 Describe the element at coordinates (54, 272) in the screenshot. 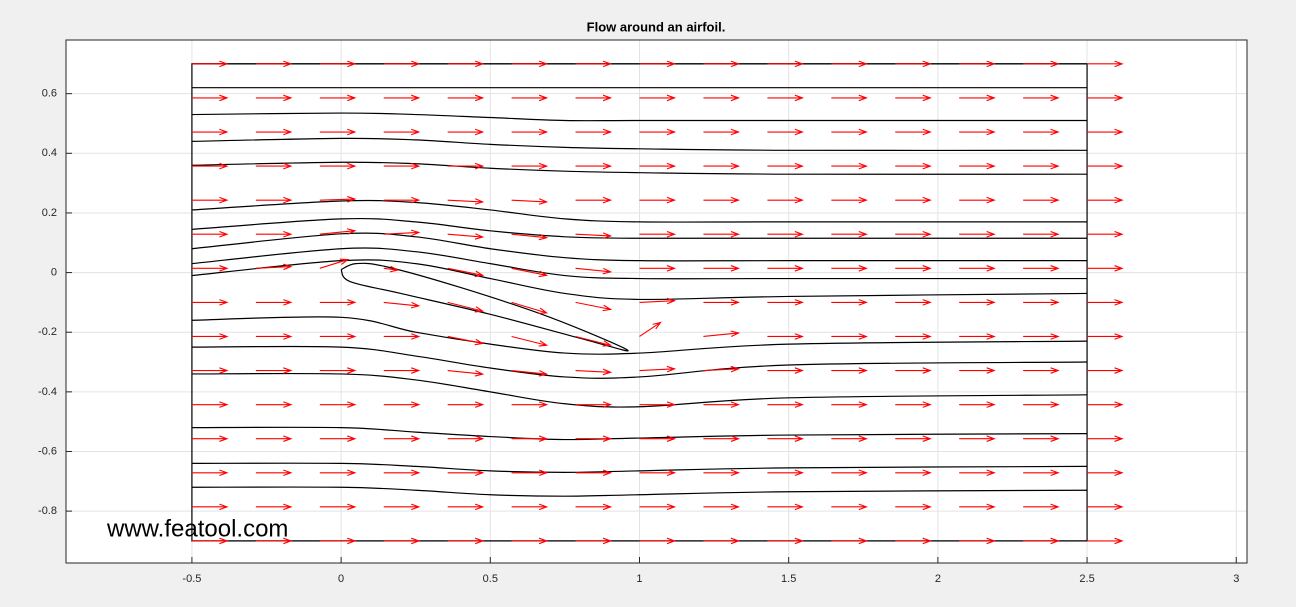

I see `y-tick-label: 0` at that location.